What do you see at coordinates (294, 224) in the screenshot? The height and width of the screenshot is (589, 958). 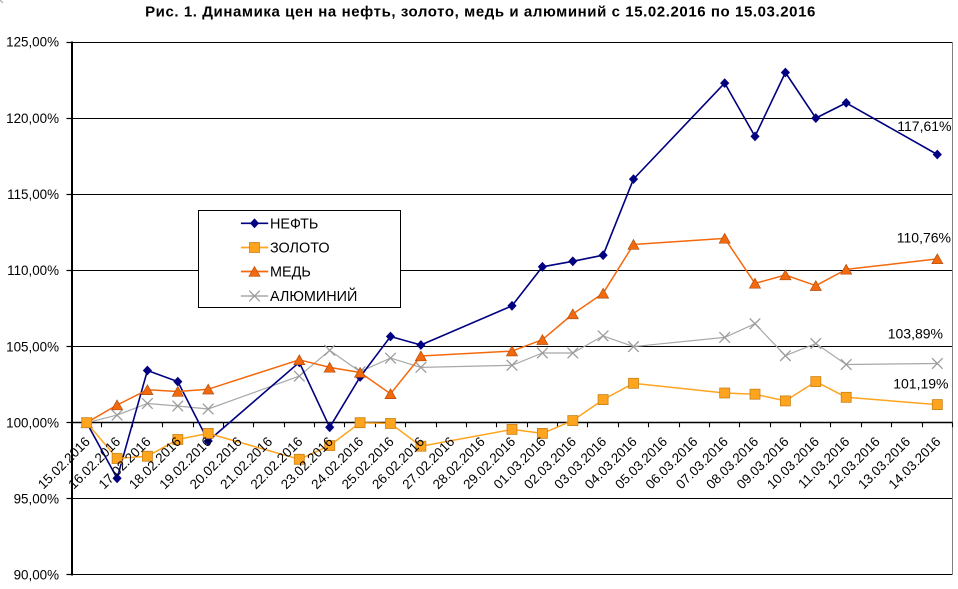 I see `svg-text: НЕФТЬ` at bounding box center [294, 224].